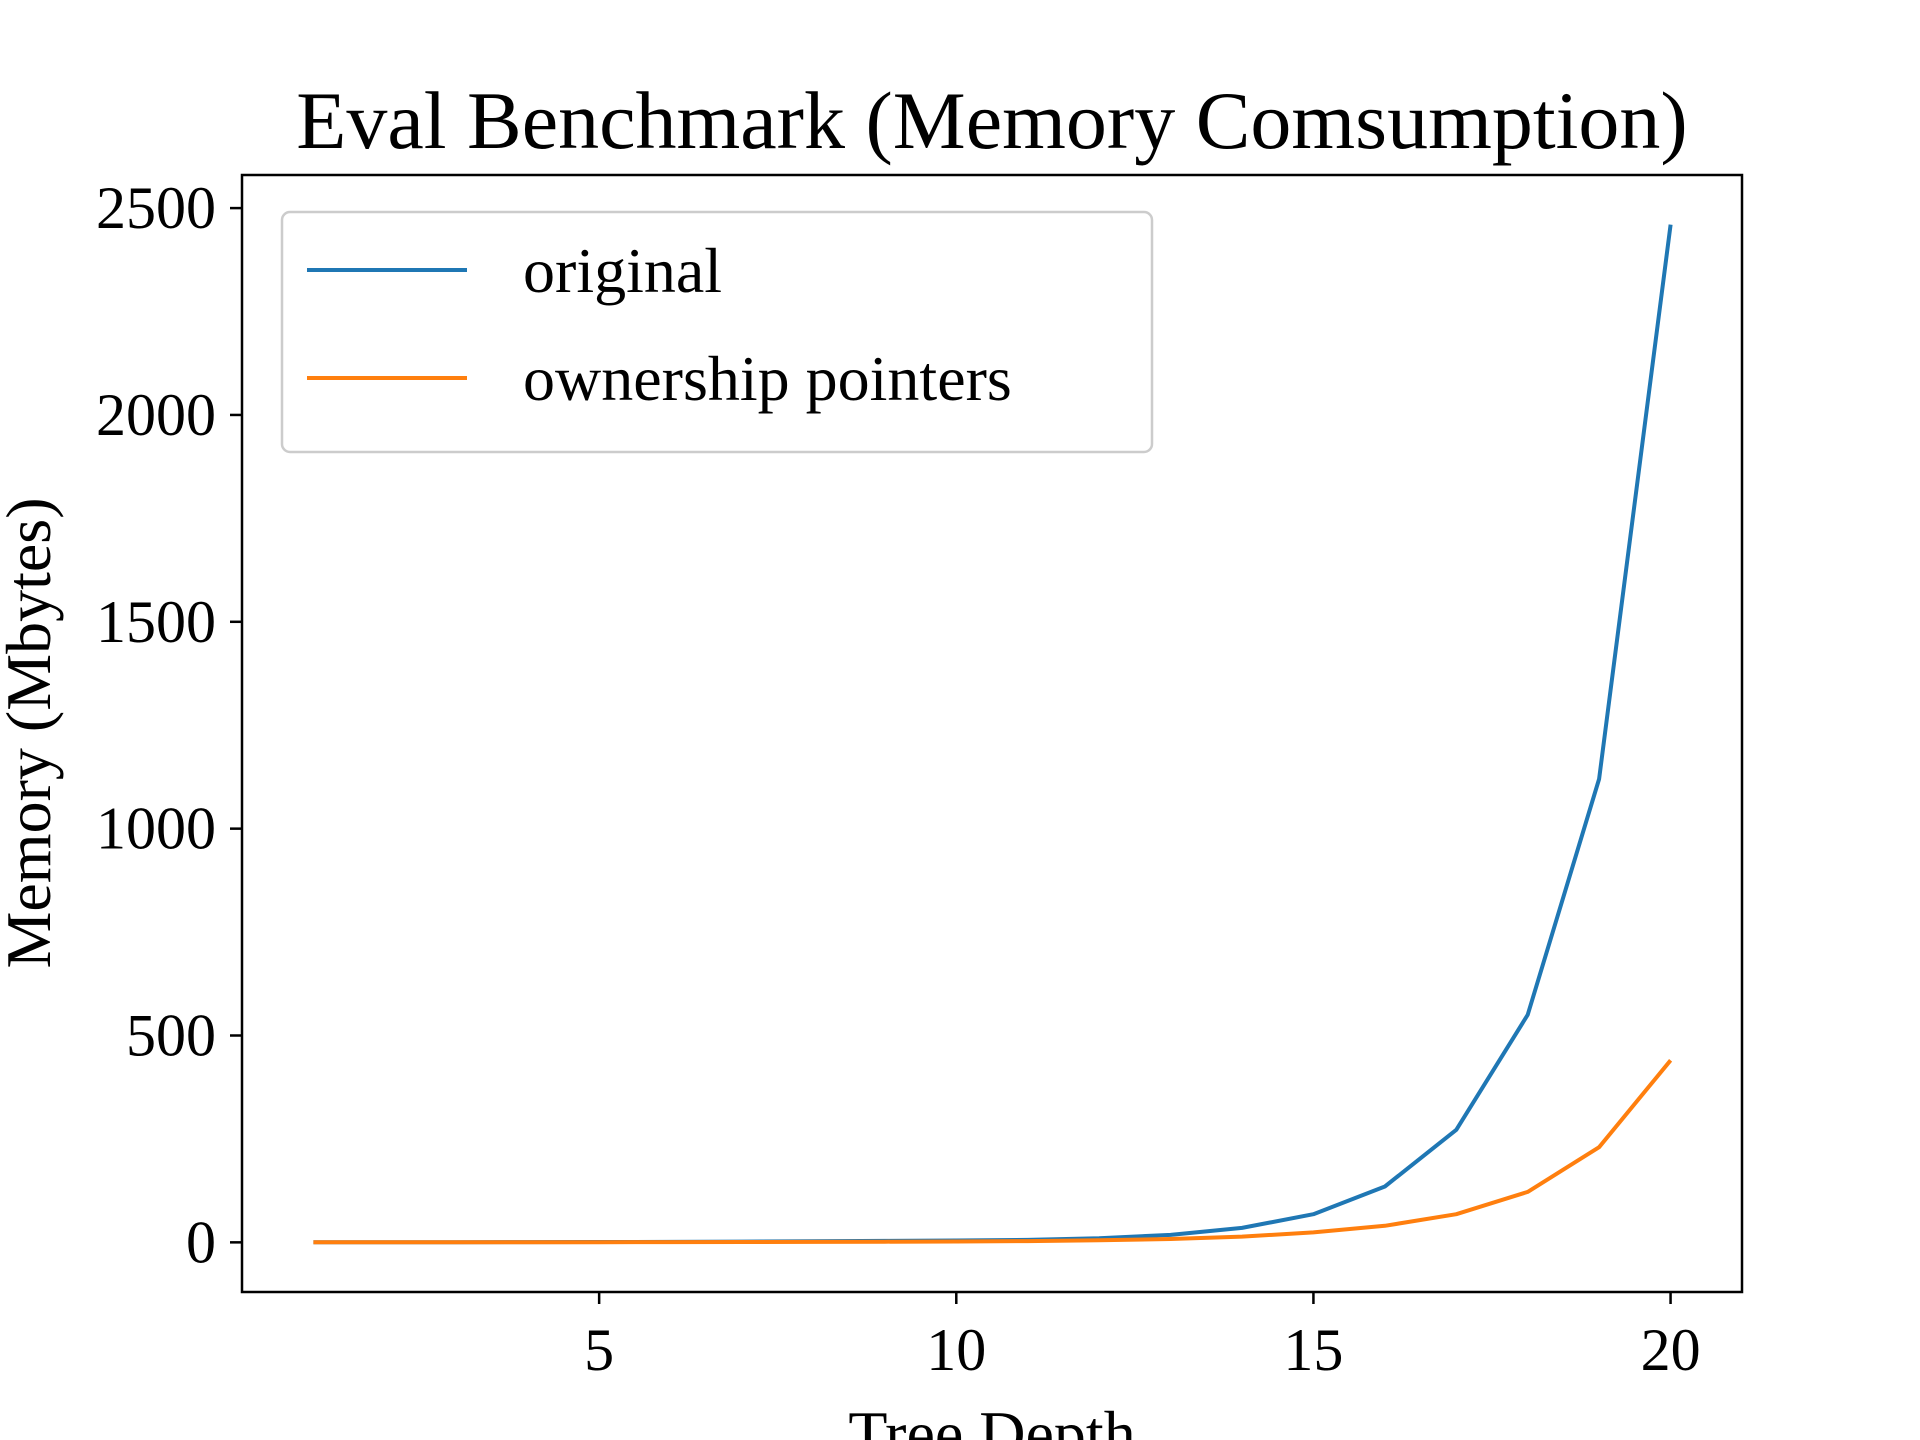 This screenshot has height=1440, width=1920. What do you see at coordinates (169, 725) in the screenshot?
I see `y-axis-ticks: 0 500 1000 1500 2000 2500` at bounding box center [169, 725].